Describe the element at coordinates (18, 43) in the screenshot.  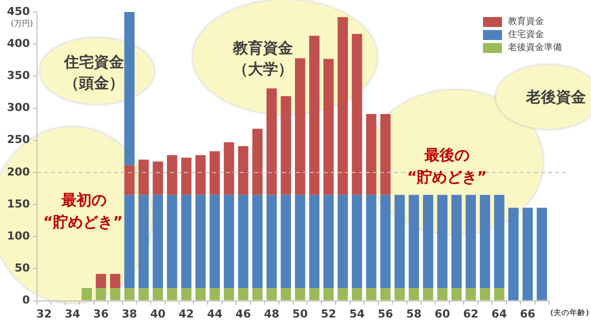
I see `y-tick-label: 400` at that location.